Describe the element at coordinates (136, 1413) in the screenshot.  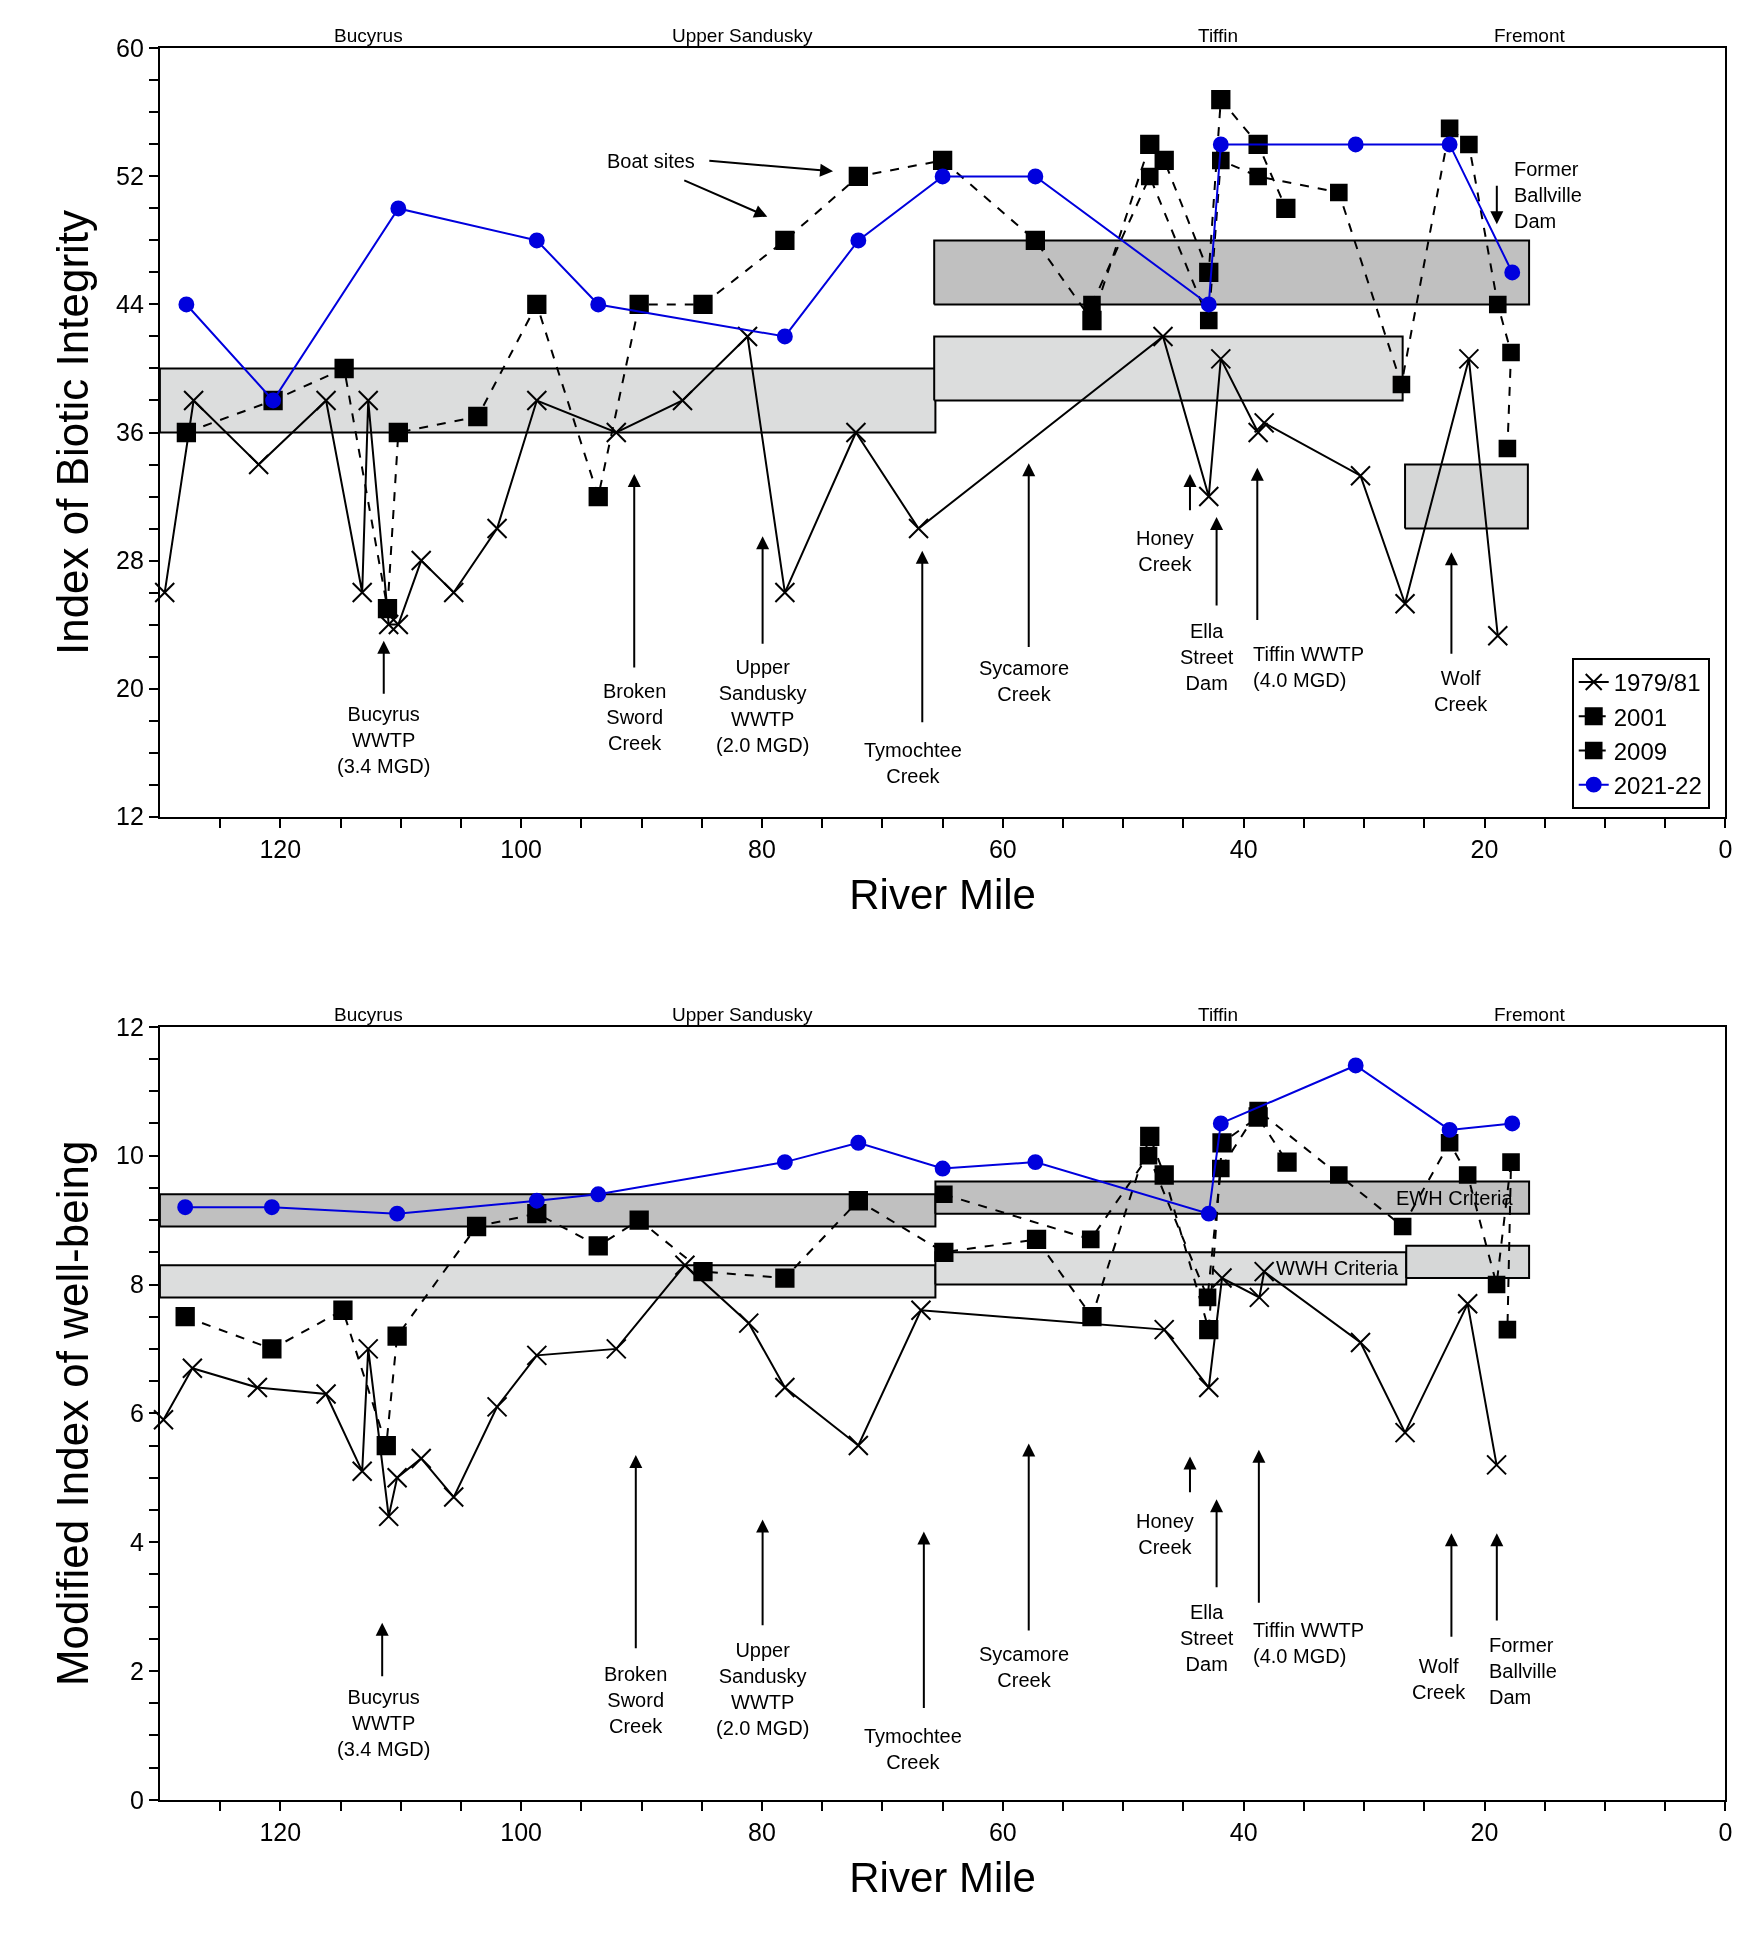
I see `y-tick-label: 6` at that location.